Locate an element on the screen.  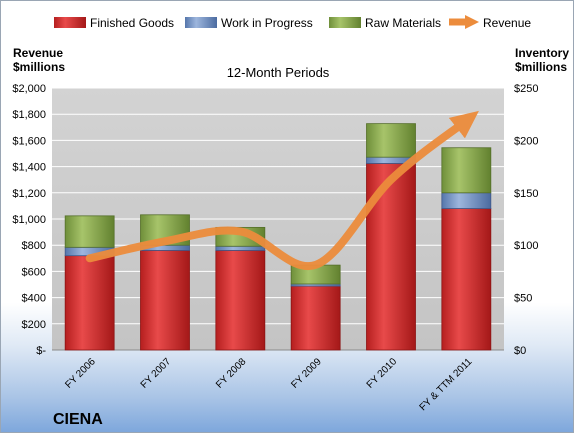
legend-revenue: Revenue is located at coordinates (490, 22).